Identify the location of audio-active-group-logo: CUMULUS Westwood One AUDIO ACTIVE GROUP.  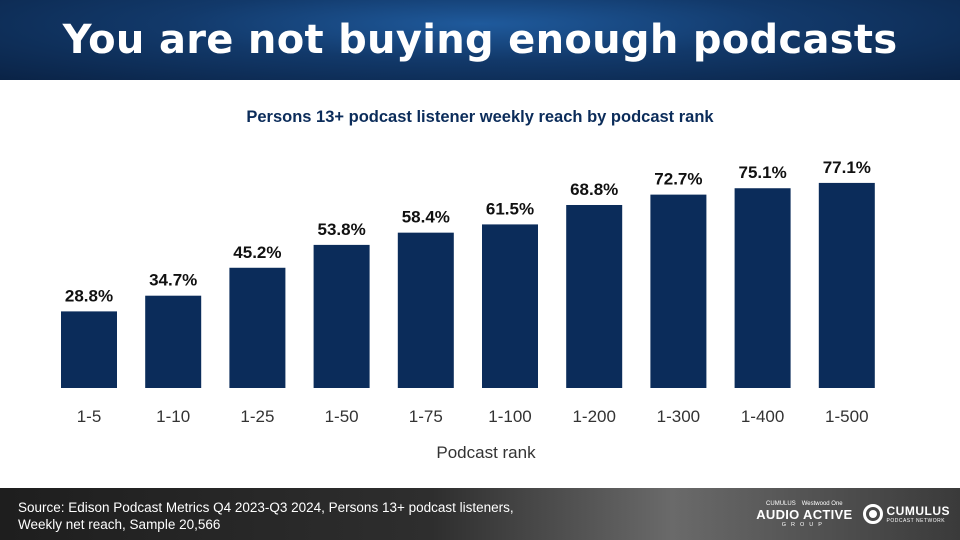
(804, 514).